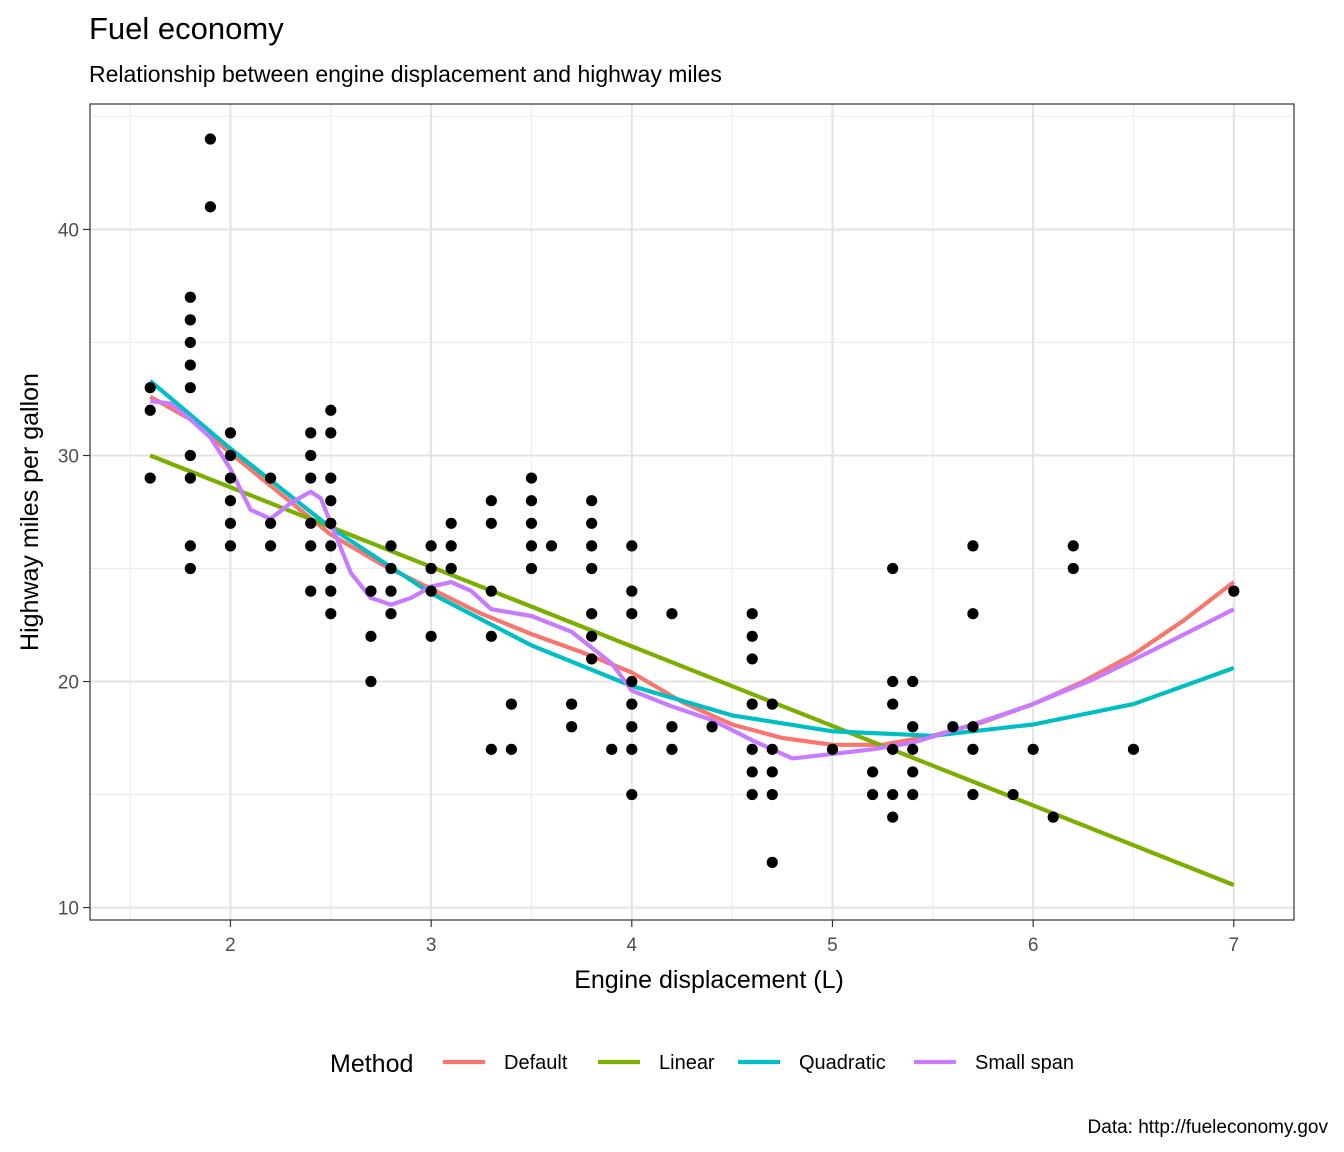 The width and height of the screenshot is (1344, 1152). What do you see at coordinates (832, 945) in the screenshot?
I see `x-tick-label: 5` at bounding box center [832, 945].